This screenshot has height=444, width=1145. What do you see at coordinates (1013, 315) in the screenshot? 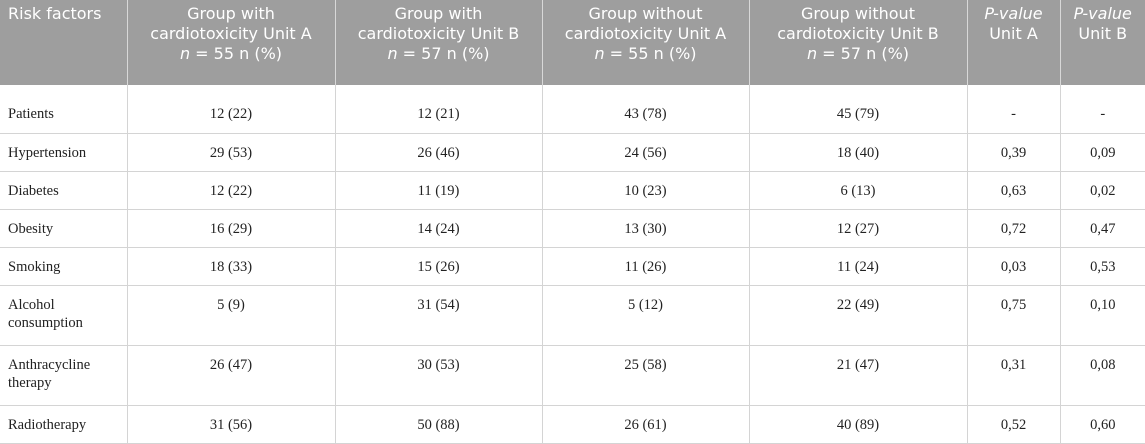
I see `table-cell: 0,75` at bounding box center [1013, 315].